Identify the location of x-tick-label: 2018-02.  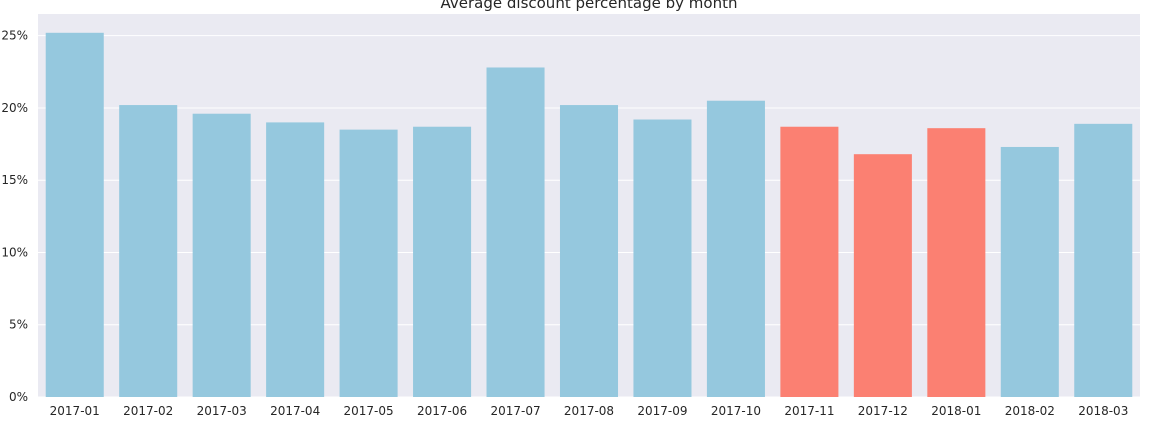
(1030, 411).